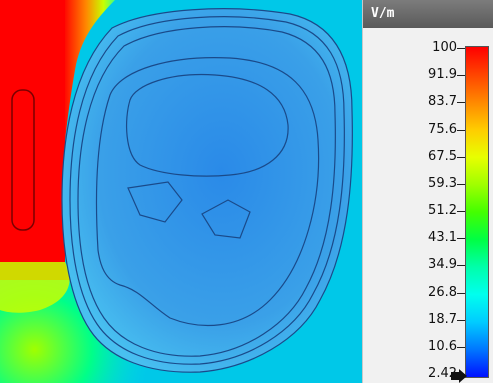  What do you see at coordinates (442, 292) in the screenshot?
I see `legend-tick-label: 26.8` at bounding box center [442, 292].